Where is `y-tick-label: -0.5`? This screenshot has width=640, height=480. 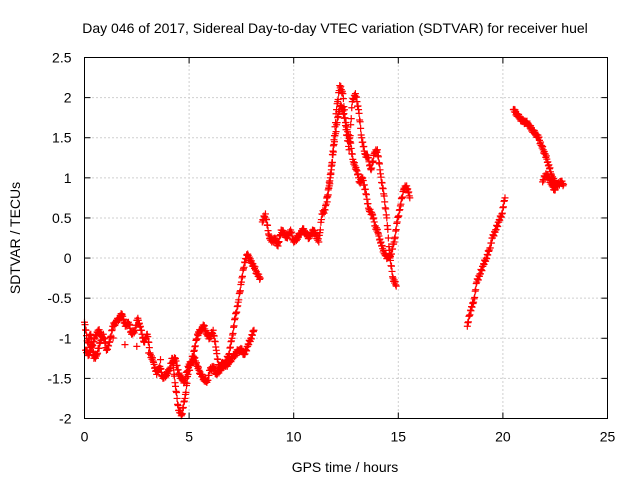 y-tick-label: -0.5 is located at coordinates (59, 298).